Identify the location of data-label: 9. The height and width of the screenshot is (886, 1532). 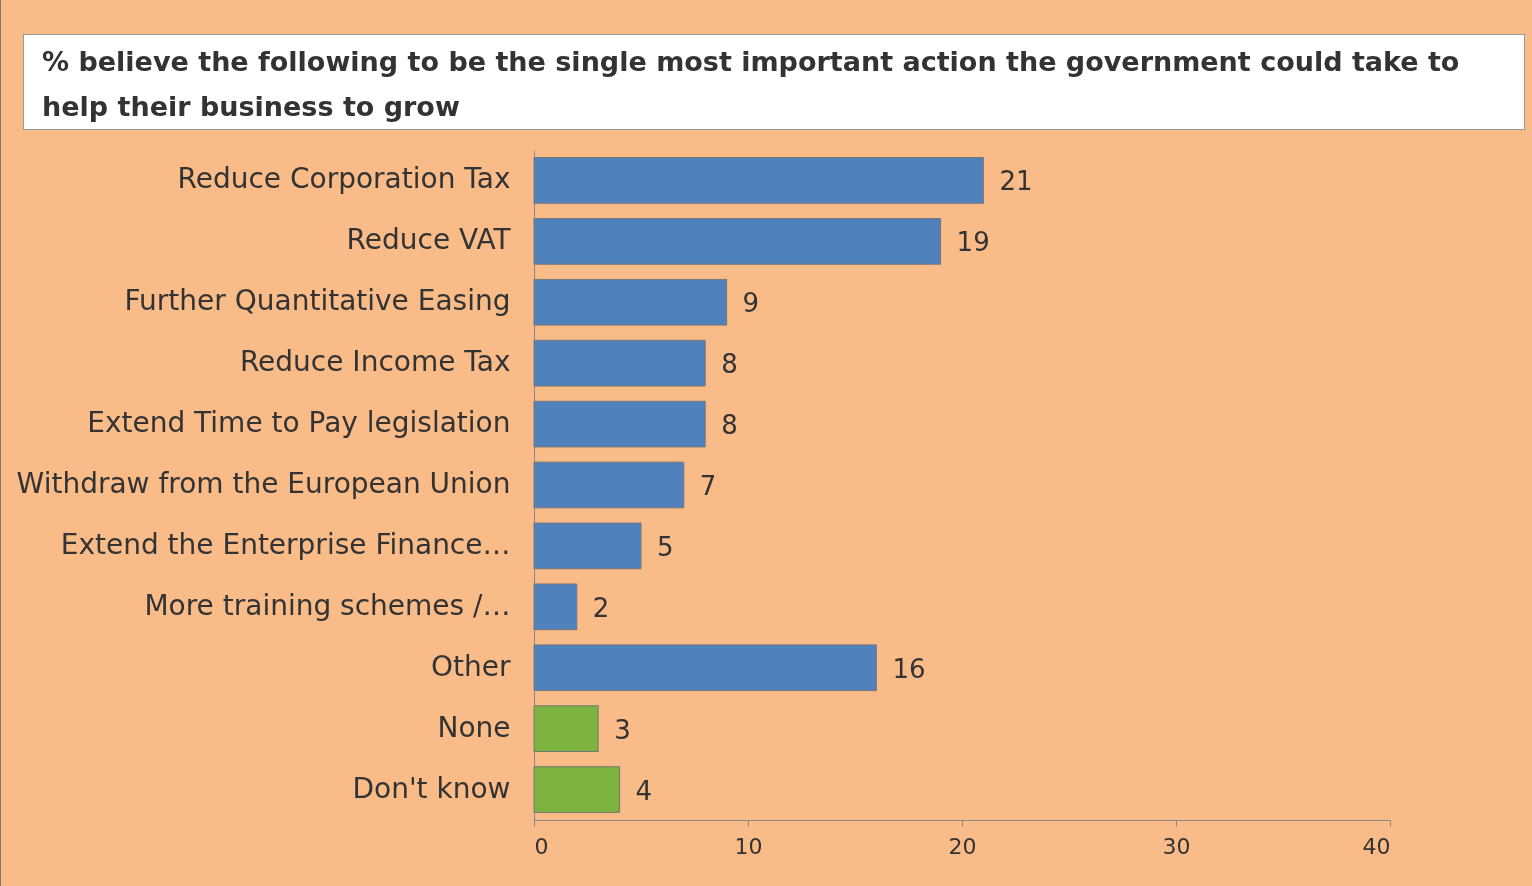
(751, 303).